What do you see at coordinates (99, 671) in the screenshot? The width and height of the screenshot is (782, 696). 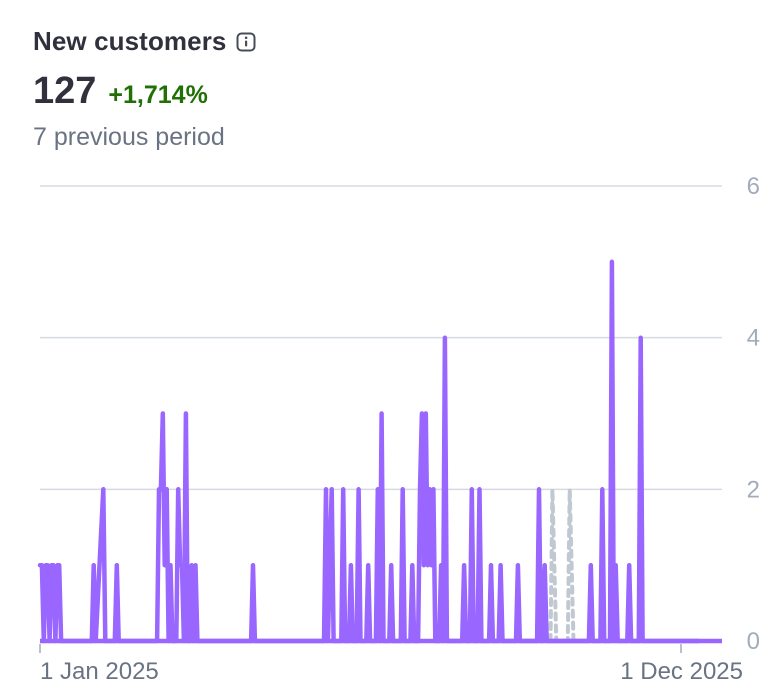 I see `x-tick-label: 1 Jan 2025` at bounding box center [99, 671].